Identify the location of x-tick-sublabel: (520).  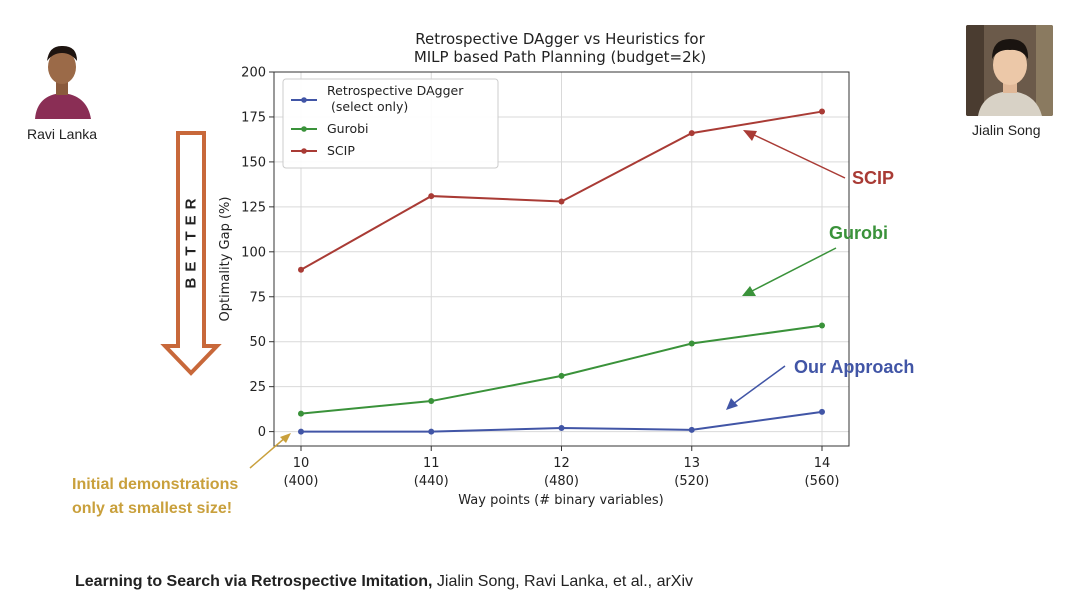
(691, 481).